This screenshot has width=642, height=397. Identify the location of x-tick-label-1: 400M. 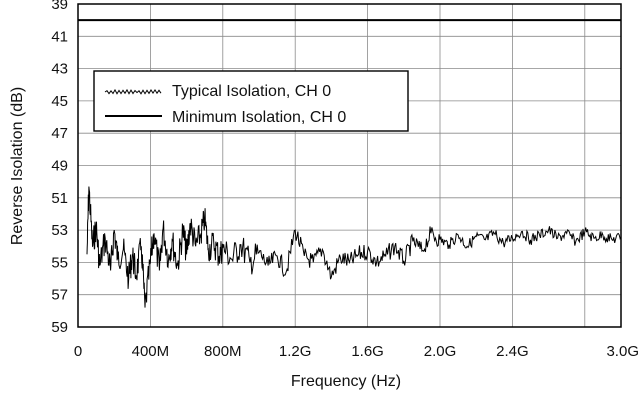
(151, 351).